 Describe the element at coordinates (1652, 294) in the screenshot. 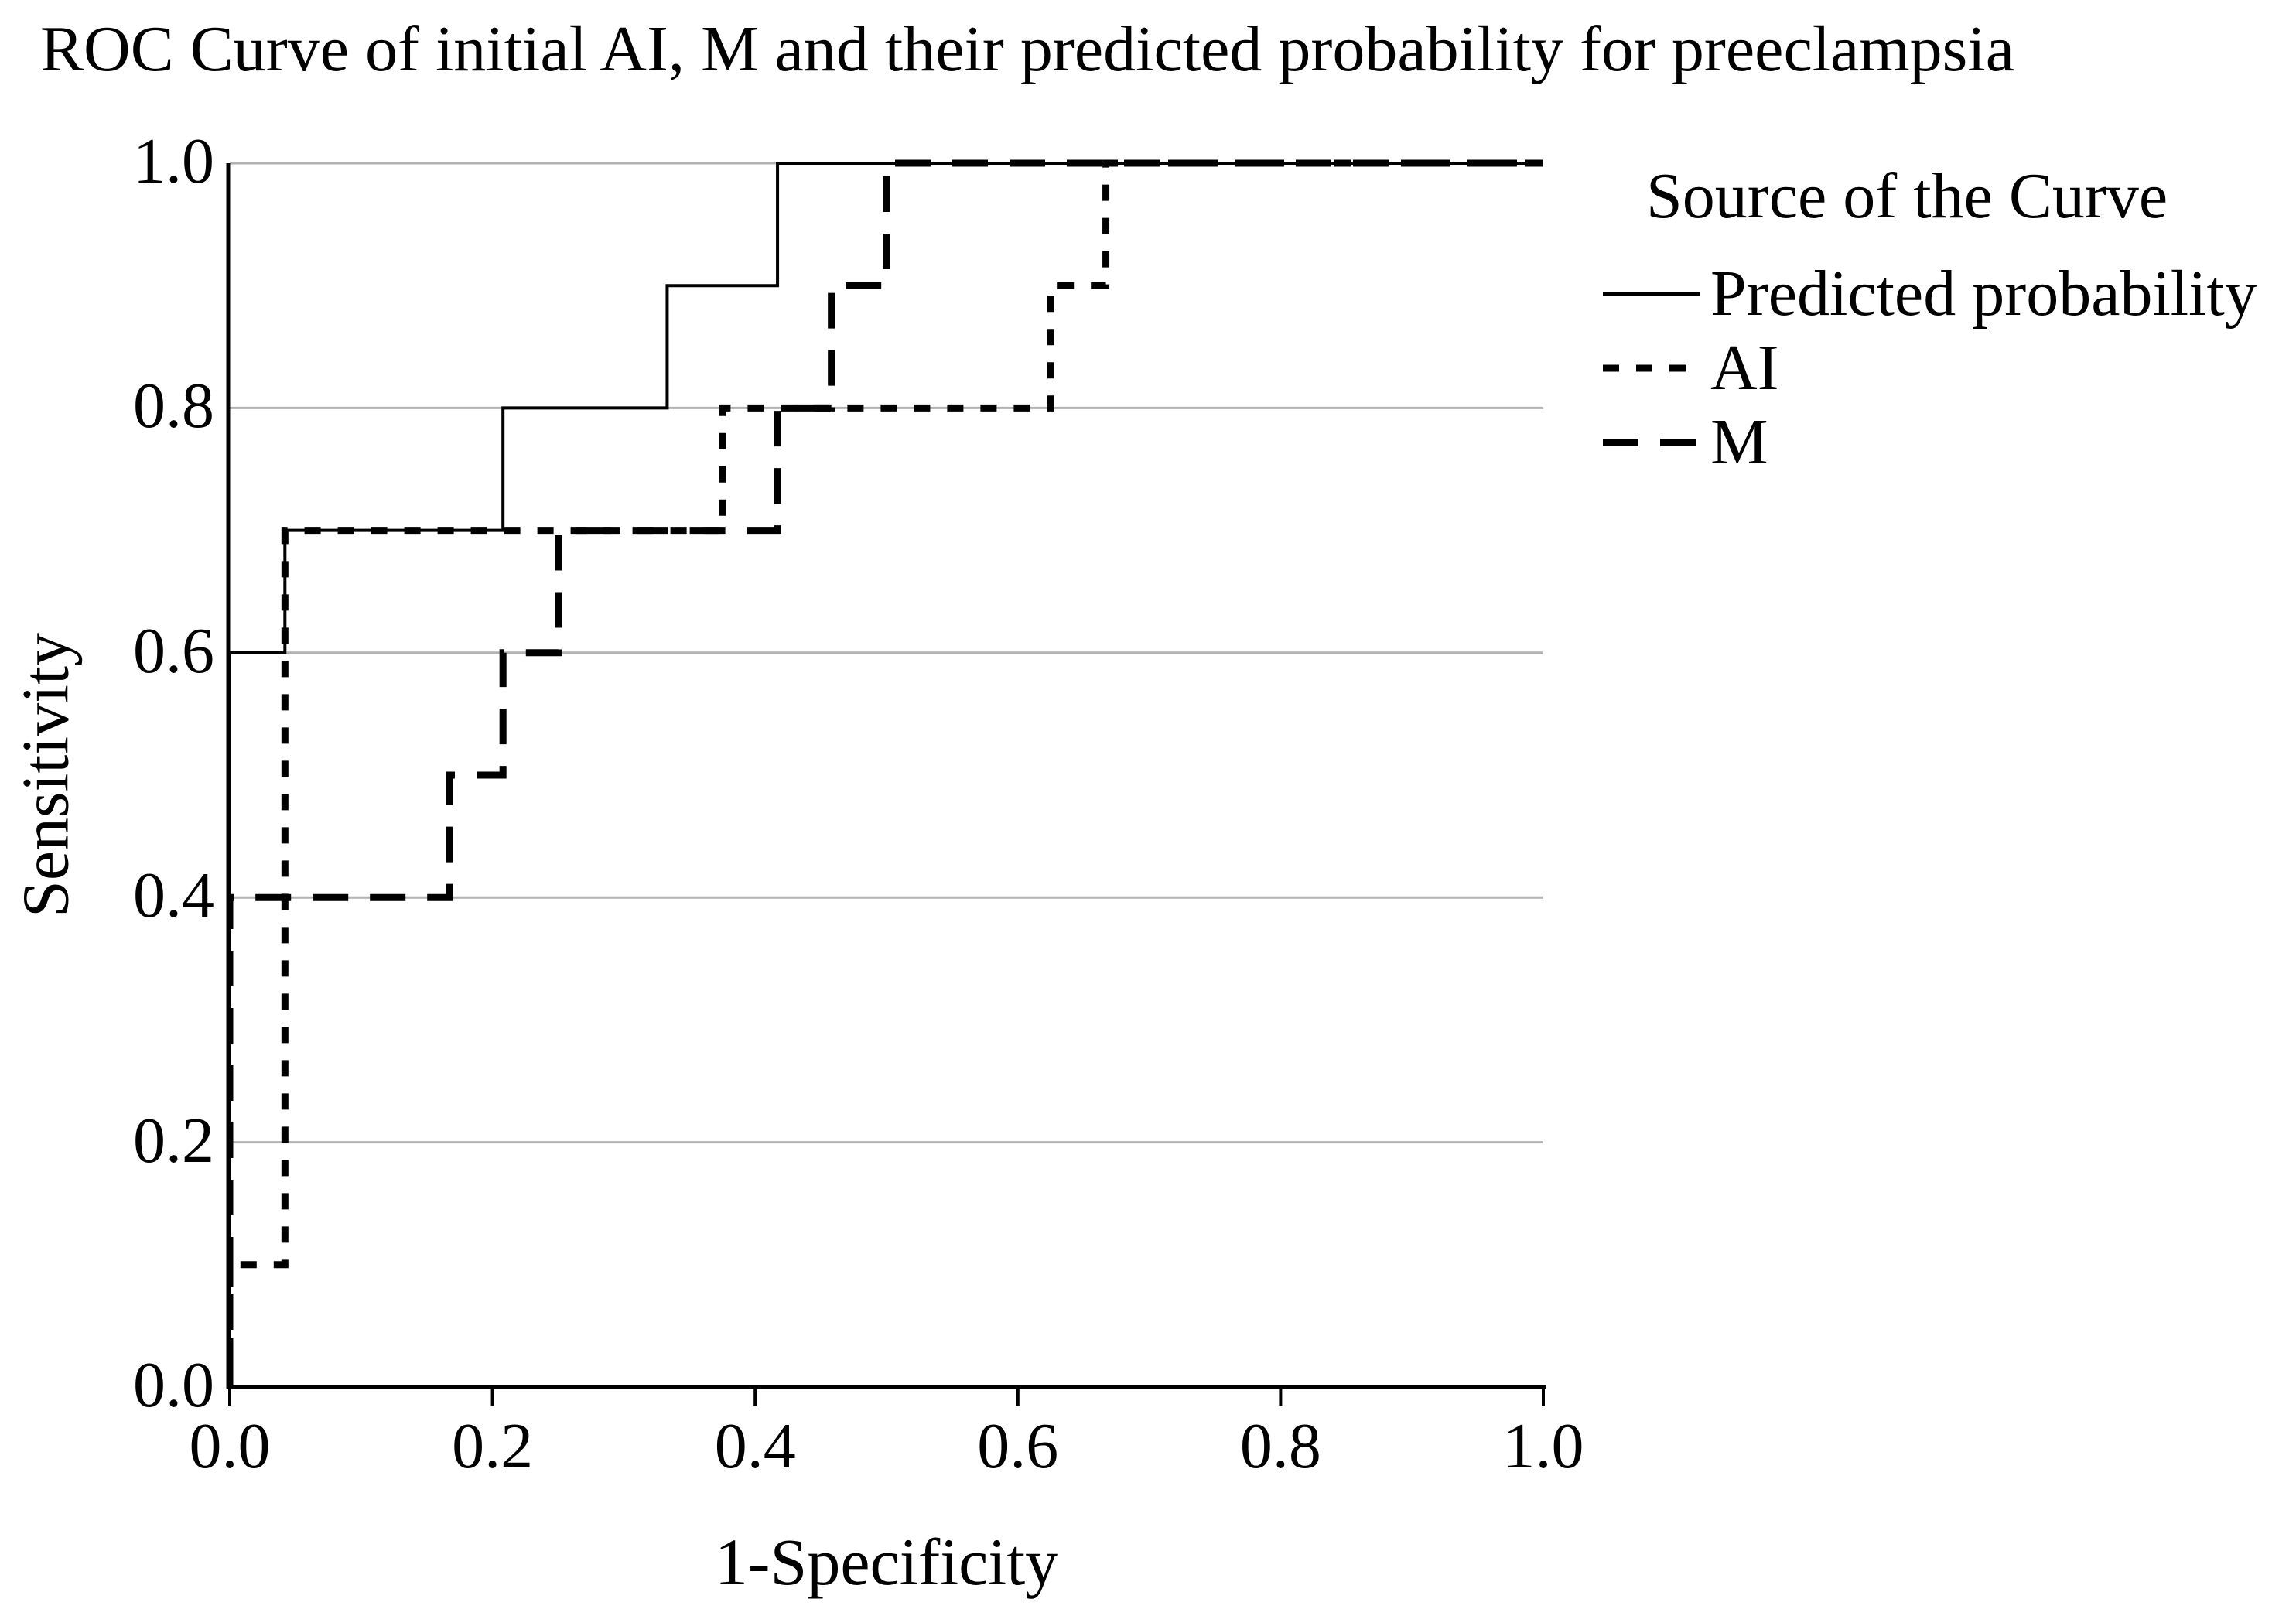

I see `legend-line-sample-solid` at that location.